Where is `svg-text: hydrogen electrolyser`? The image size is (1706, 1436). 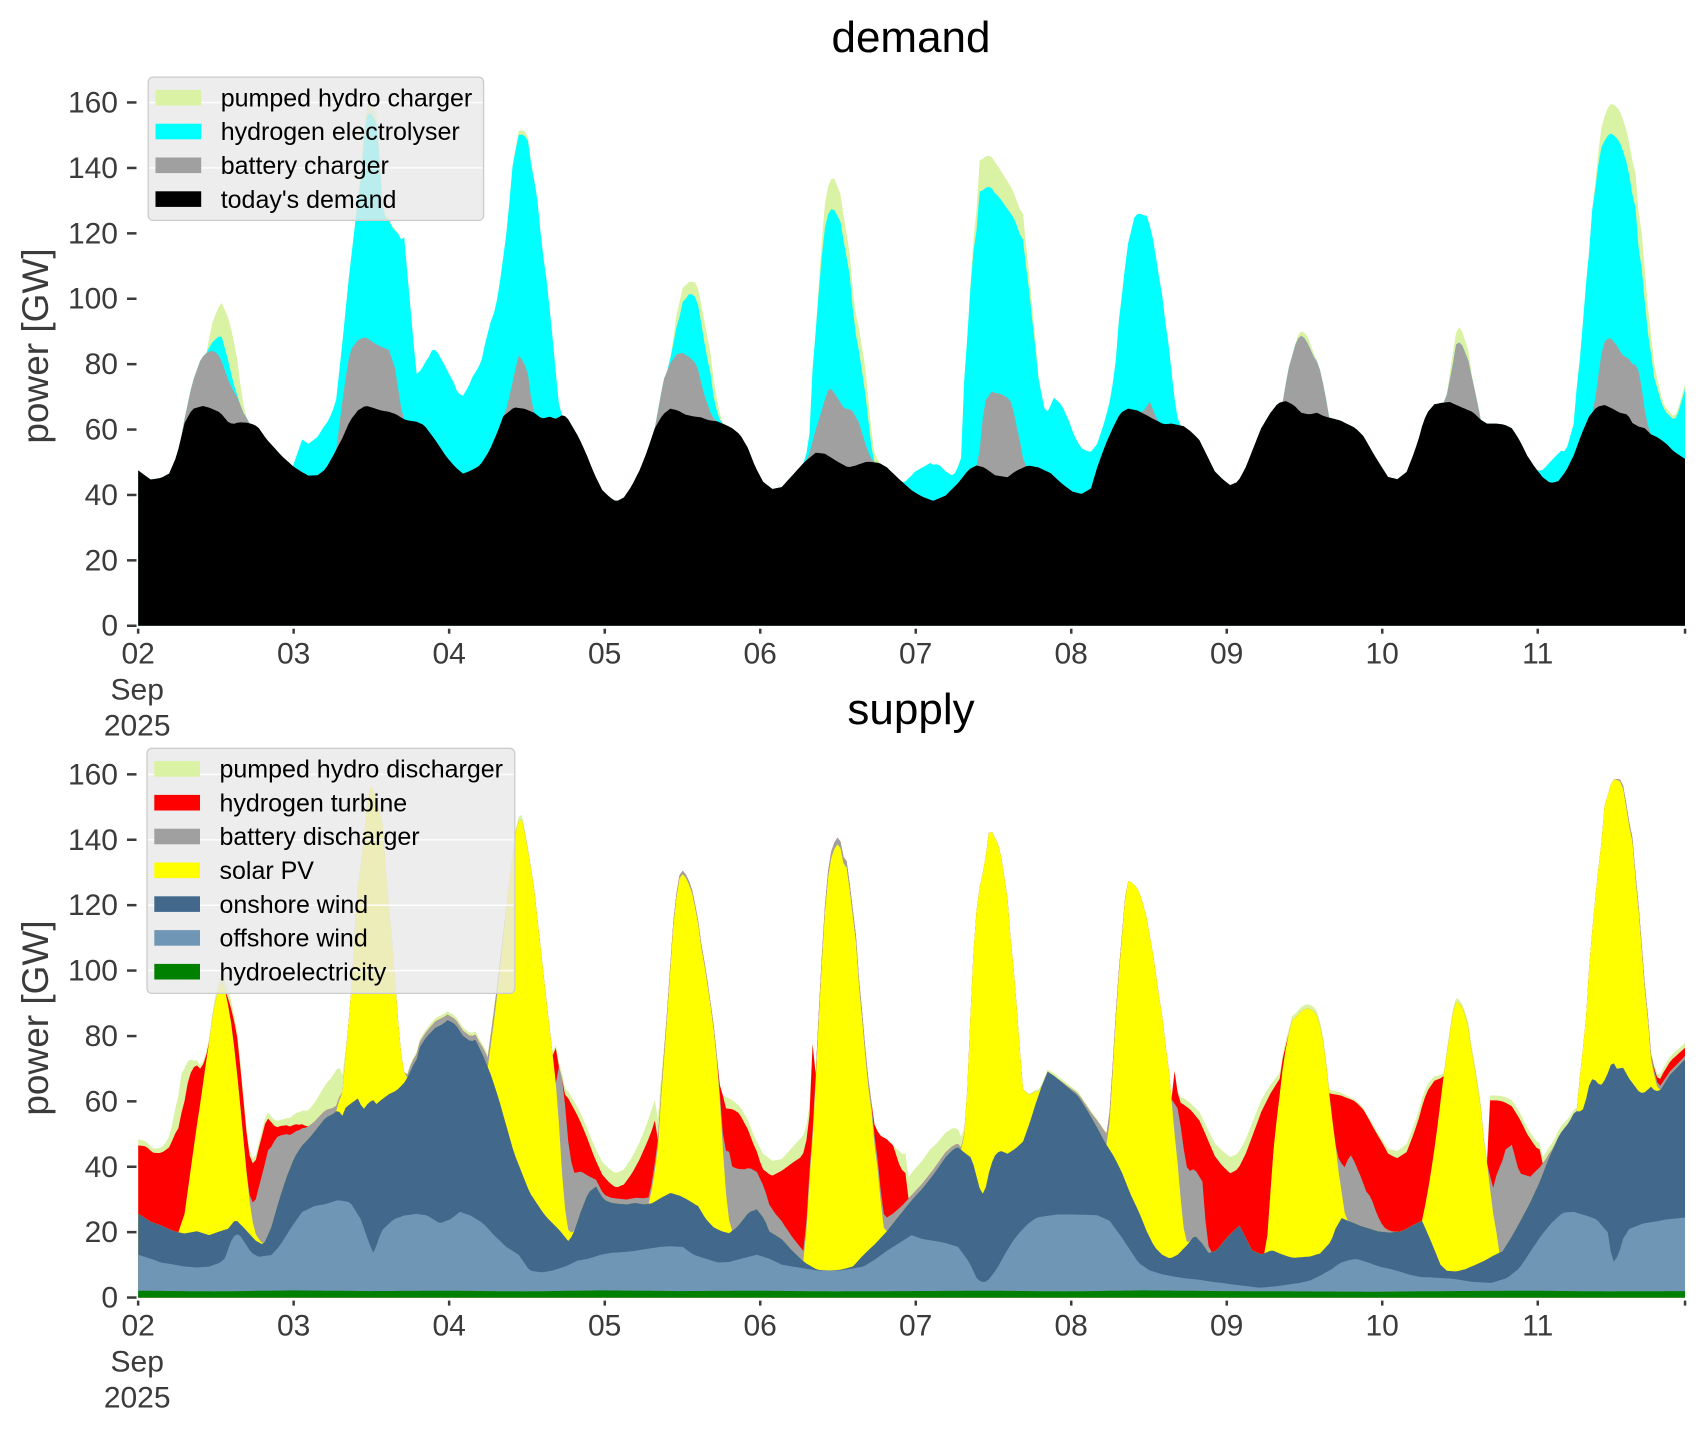 svg-text: hydrogen electrolyser is located at coordinates (340, 132).